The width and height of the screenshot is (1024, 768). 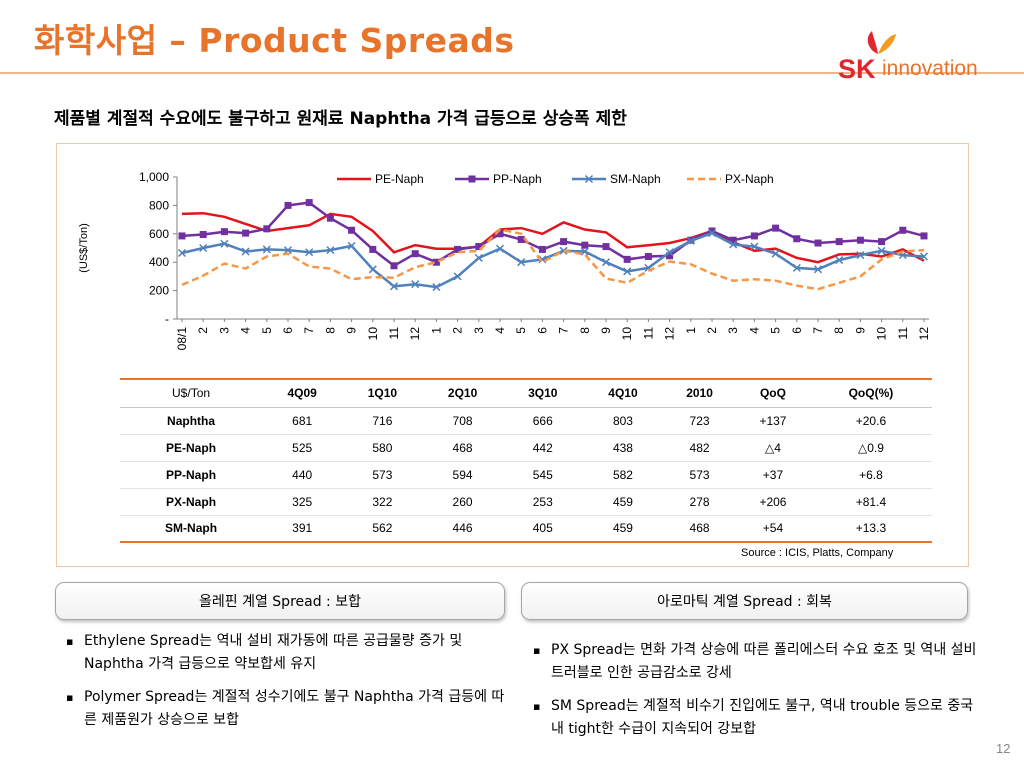 I want to click on table-header-cell: 4Q09, so click(x=302, y=393).